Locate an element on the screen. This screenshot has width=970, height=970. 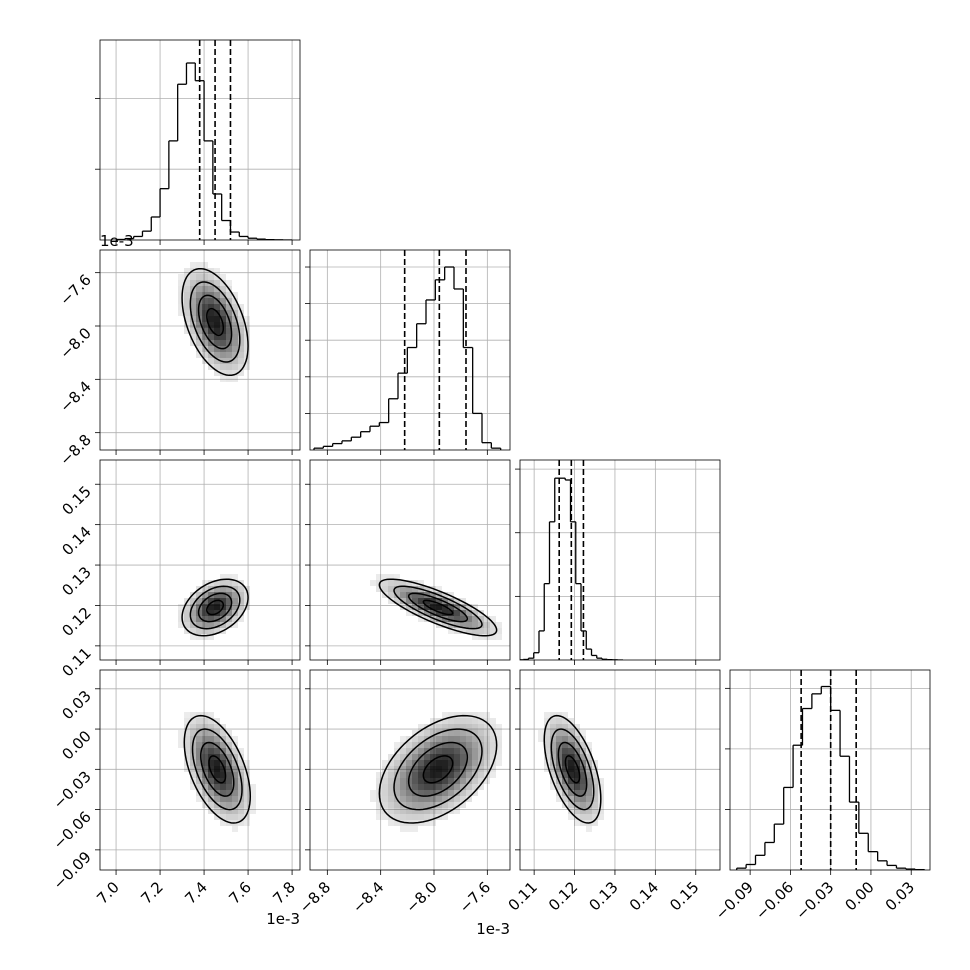
y-tick-label: 0.15 is located at coordinates (76, 500).